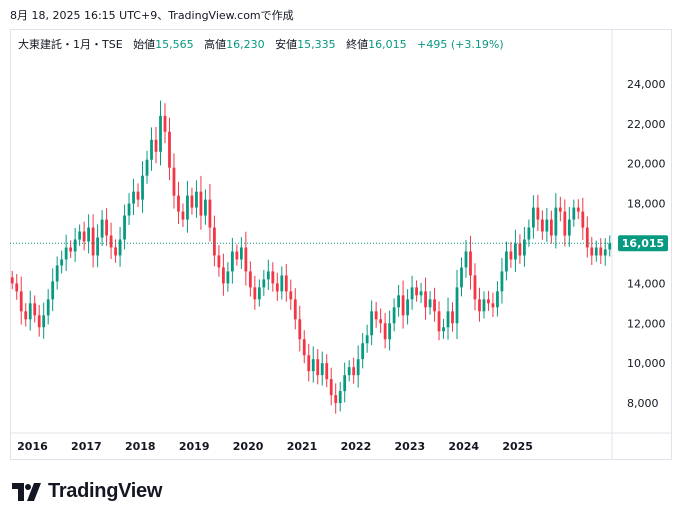 This screenshot has width=684, height=520. Describe the element at coordinates (32, 446) in the screenshot. I see `x-tick-label: 2016` at that location.